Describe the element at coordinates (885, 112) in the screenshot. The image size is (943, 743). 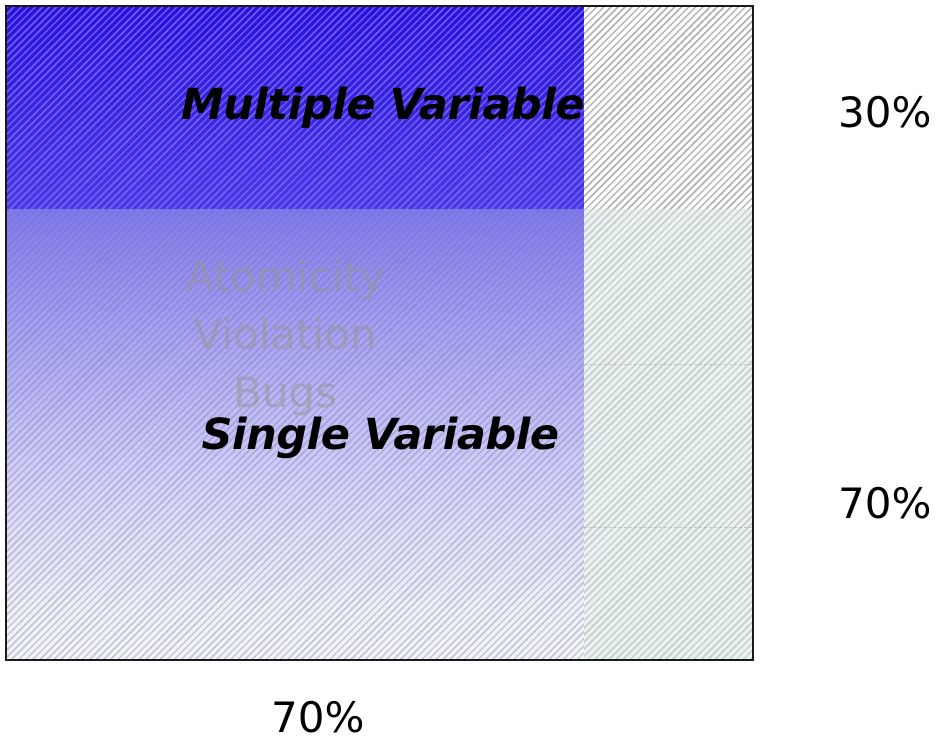
I see `percentage-top-right: 30%` at that location.